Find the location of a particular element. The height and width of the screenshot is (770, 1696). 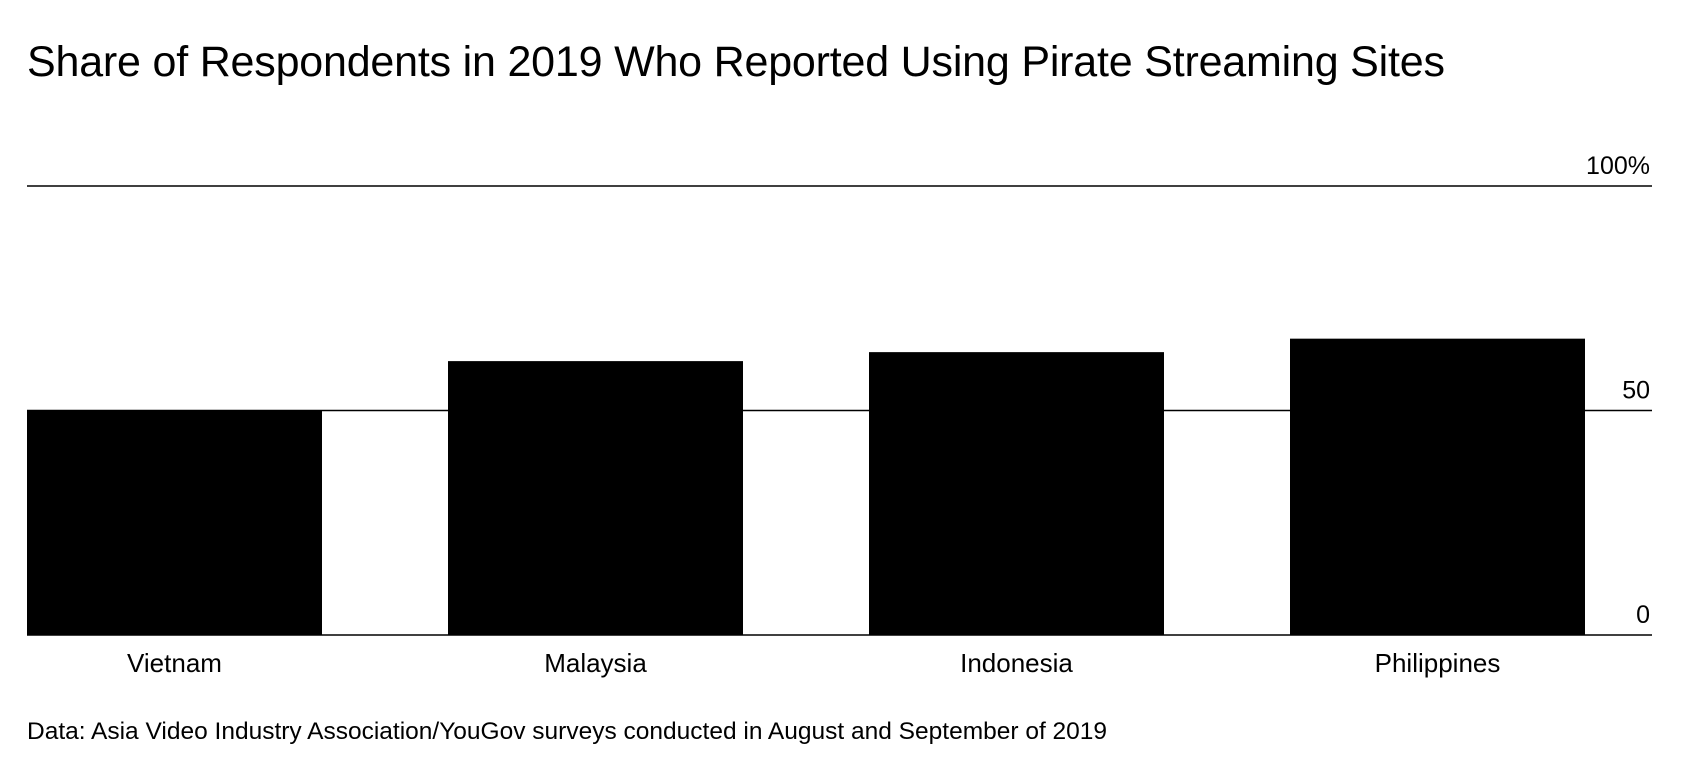

bar-philippines is located at coordinates (1437, 486).